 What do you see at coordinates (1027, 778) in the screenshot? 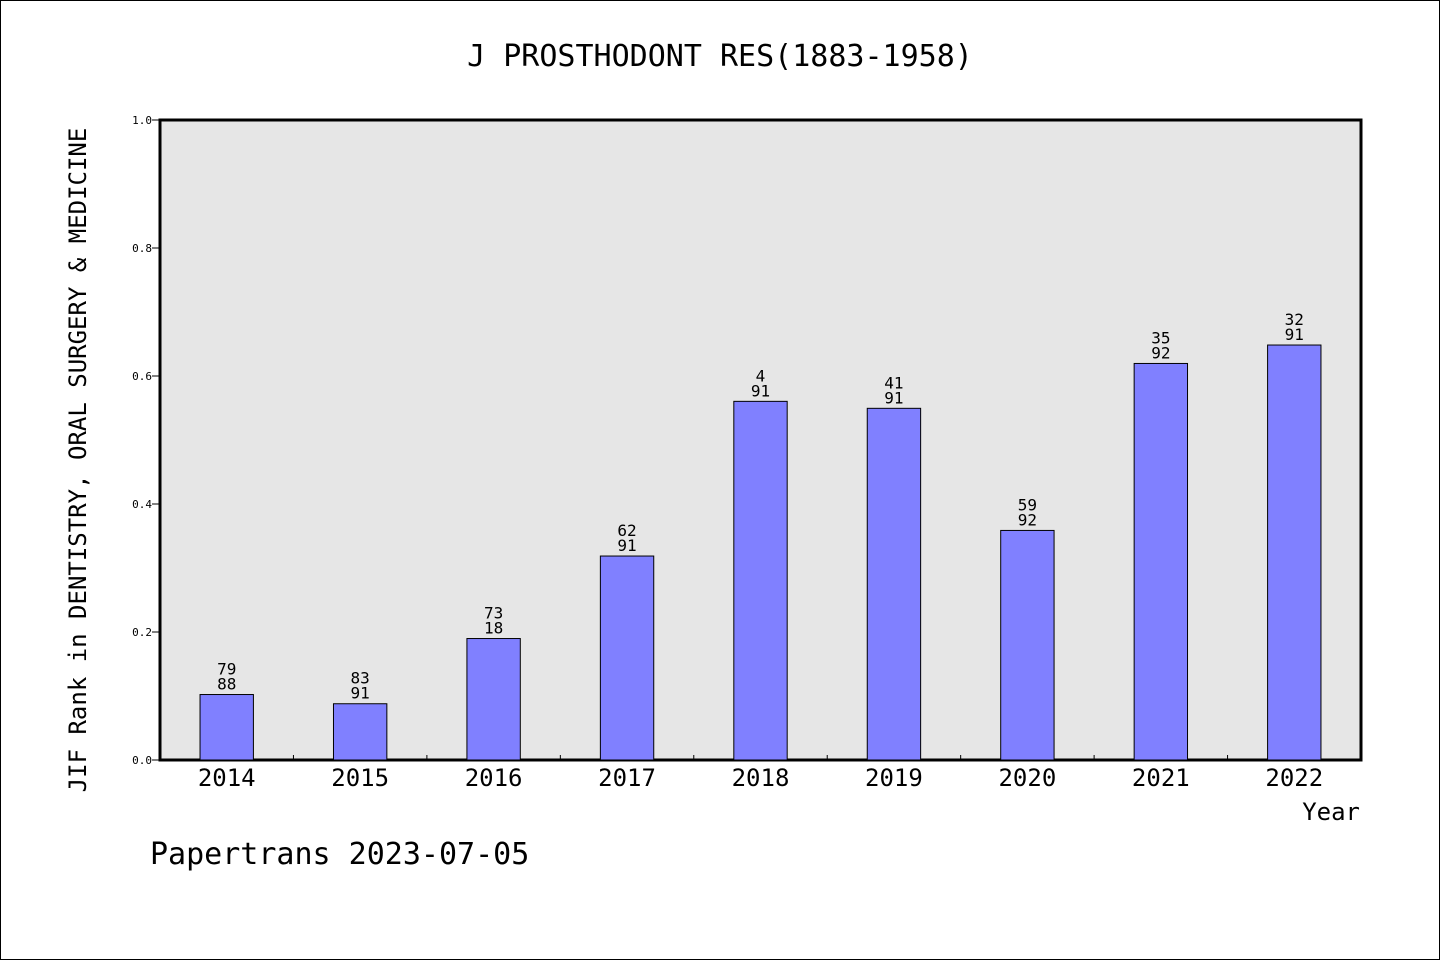
I see `x-tick-label: 2020` at bounding box center [1027, 778].